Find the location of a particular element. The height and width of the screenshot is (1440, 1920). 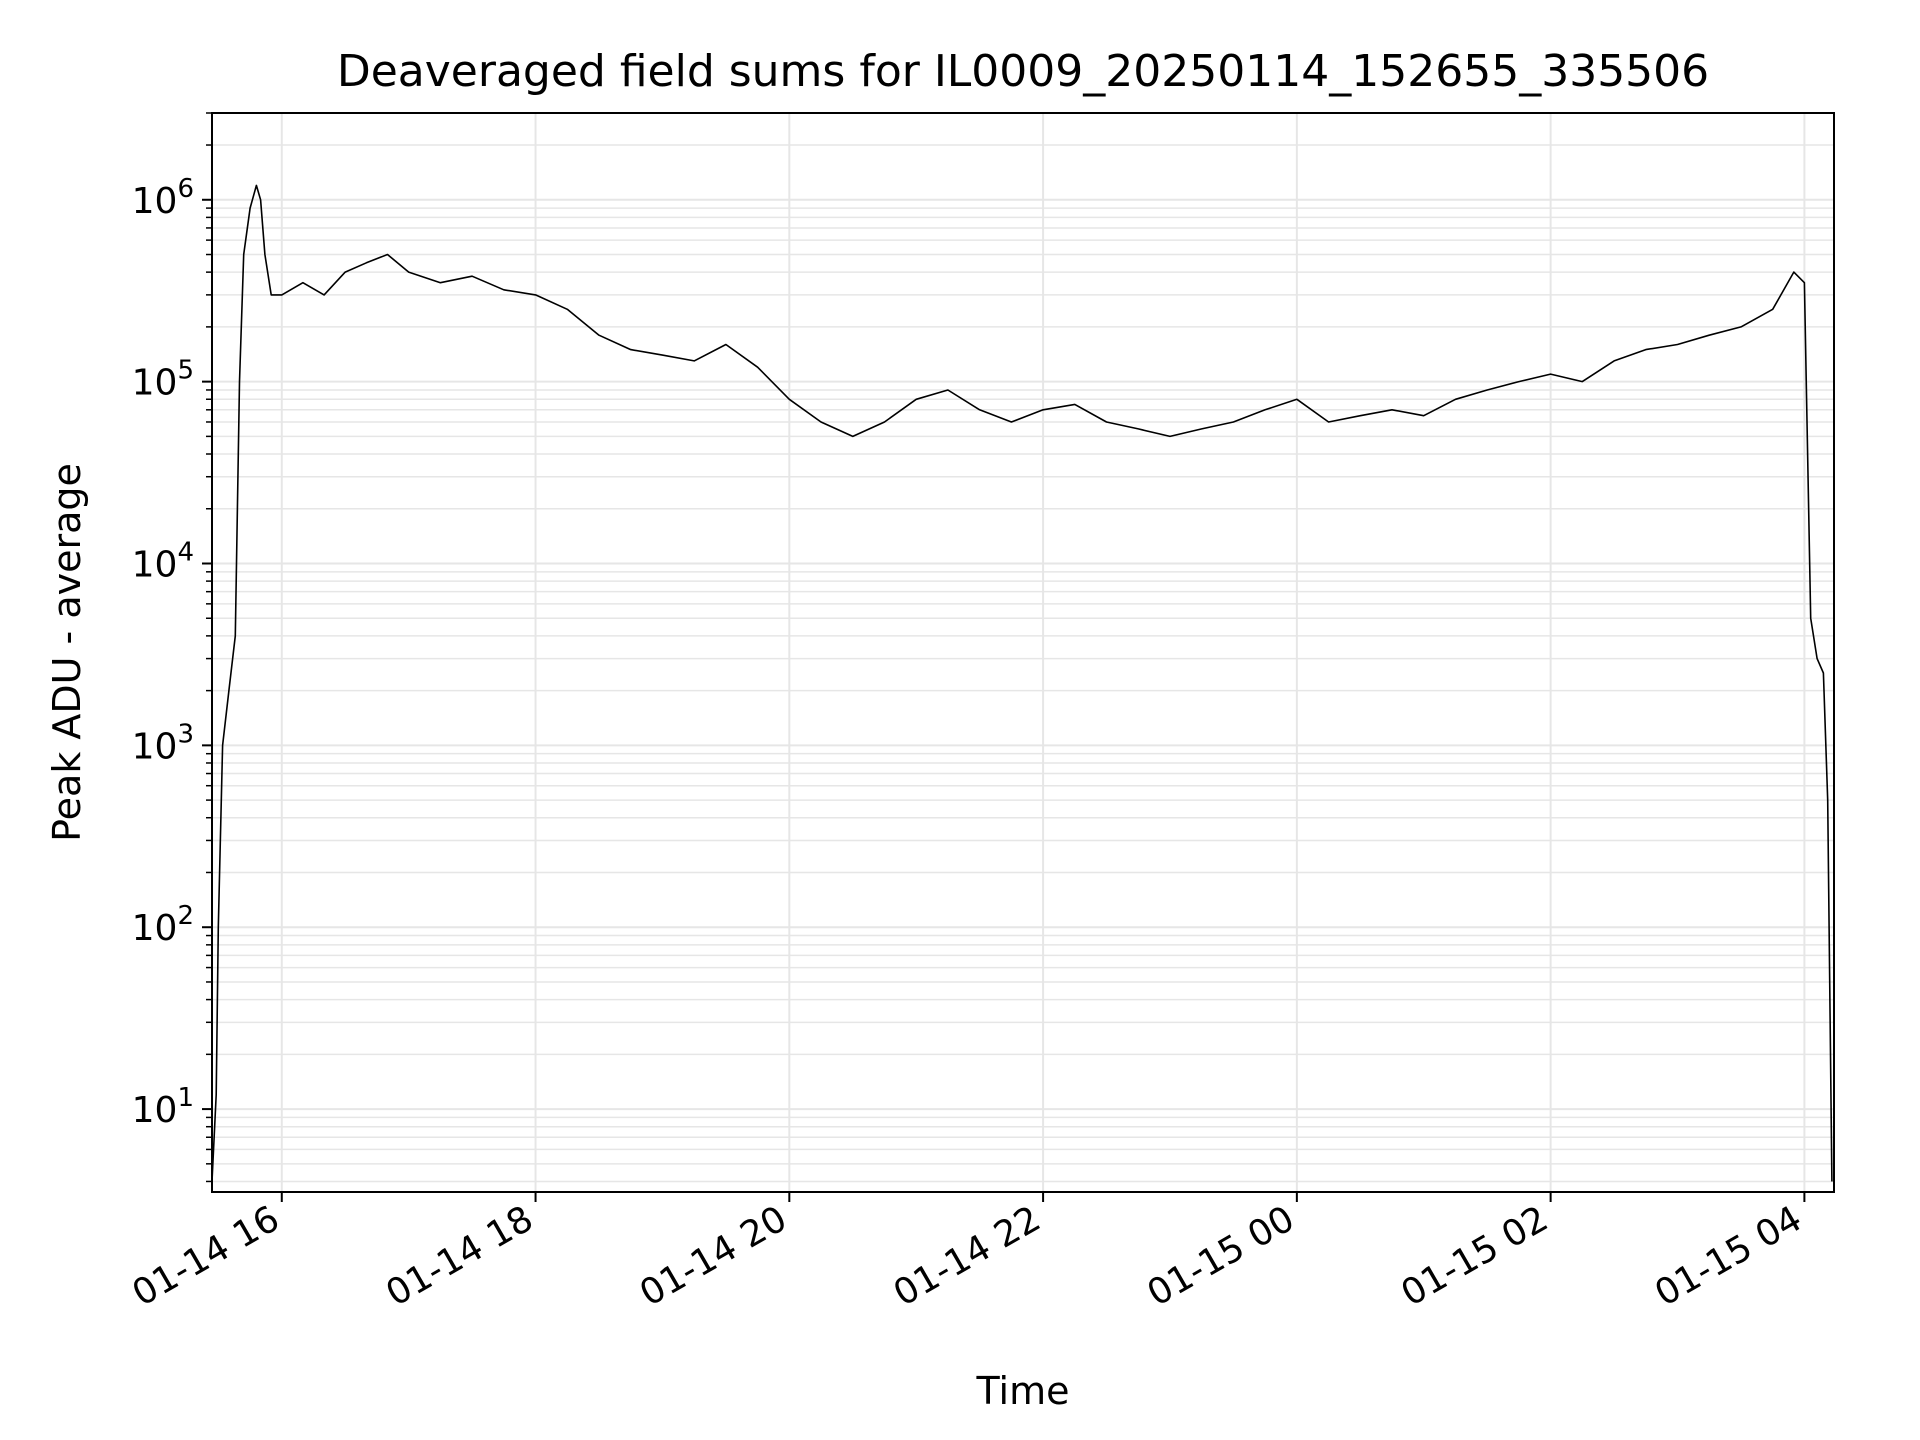

y-tick-exponent: 1 is located at coordinates (185, 1098).